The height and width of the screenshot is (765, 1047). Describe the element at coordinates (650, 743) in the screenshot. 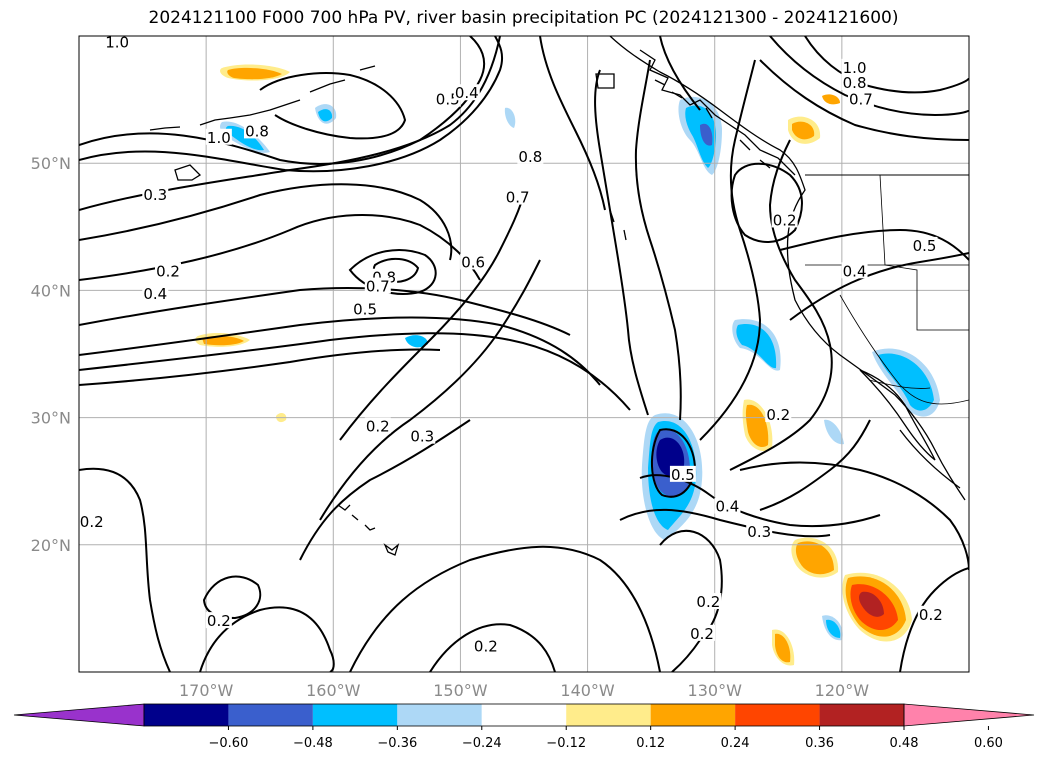

I see `colorbar-tick-label: 0.12` at that location.